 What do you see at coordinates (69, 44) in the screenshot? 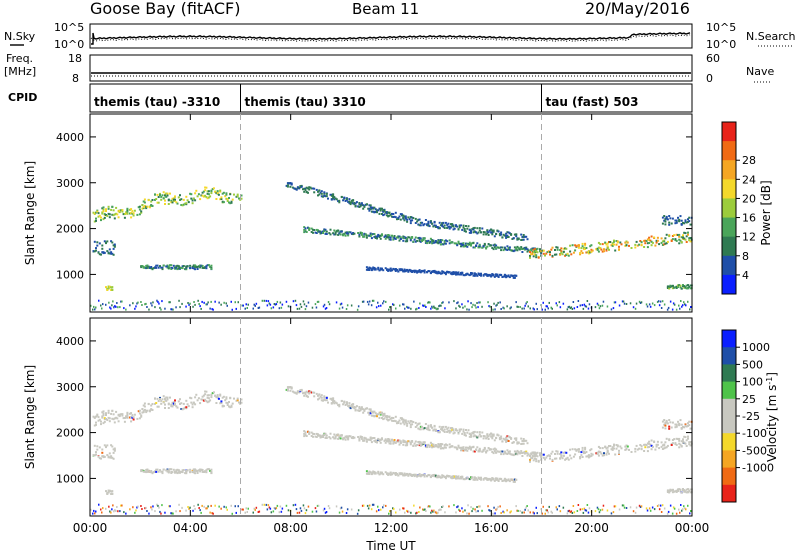
I see `noise-axis-bottom: 10^0` at bounding box center [69, 44].